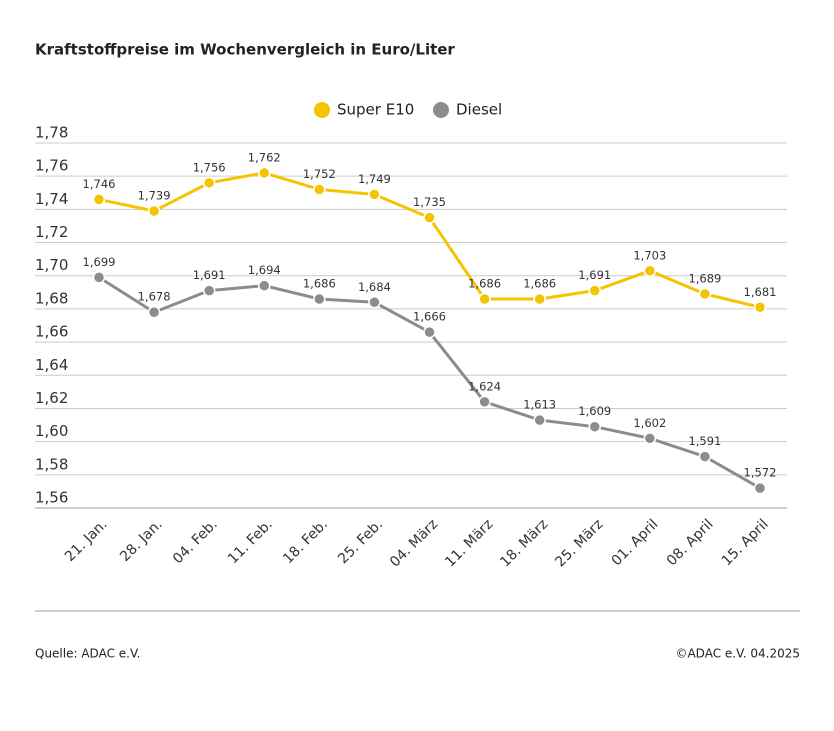 The width and height of the screenshot is (834, 731). What do you see at coordinates (524, 543) in the screenshot?
I see `x-tick-label: 18. März` at bounding box center [524, 543].